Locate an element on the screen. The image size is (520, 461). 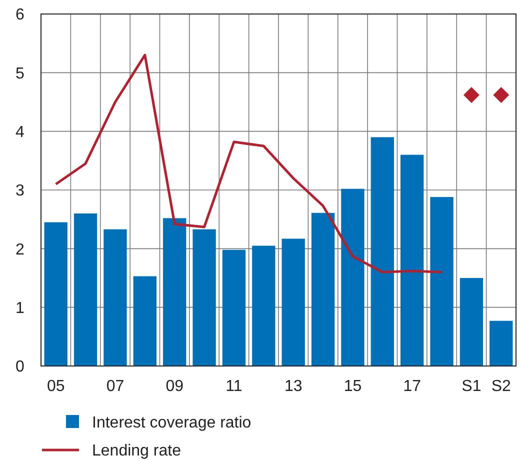
x-tick-label: 09 is located at coordinates (175, 386).